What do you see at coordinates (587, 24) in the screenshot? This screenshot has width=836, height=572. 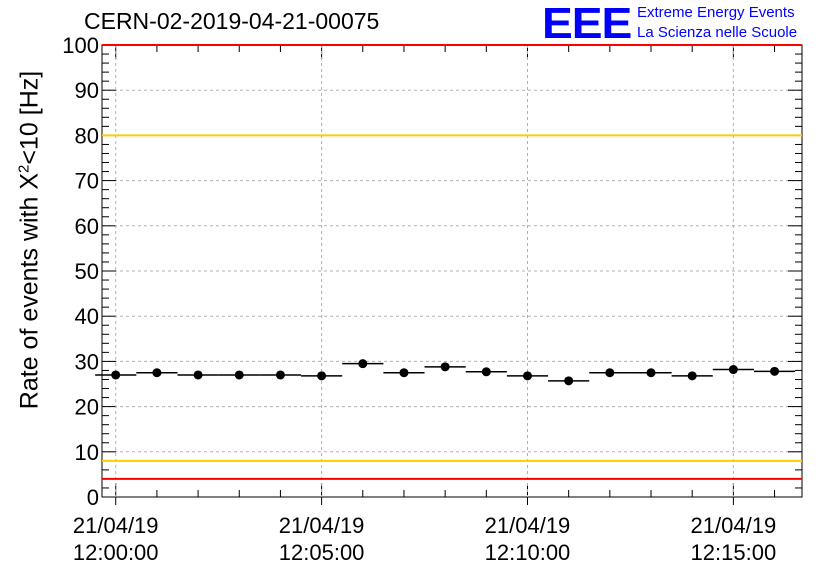 I see `eee-logo: EEE` at bounding box center [587, 24].